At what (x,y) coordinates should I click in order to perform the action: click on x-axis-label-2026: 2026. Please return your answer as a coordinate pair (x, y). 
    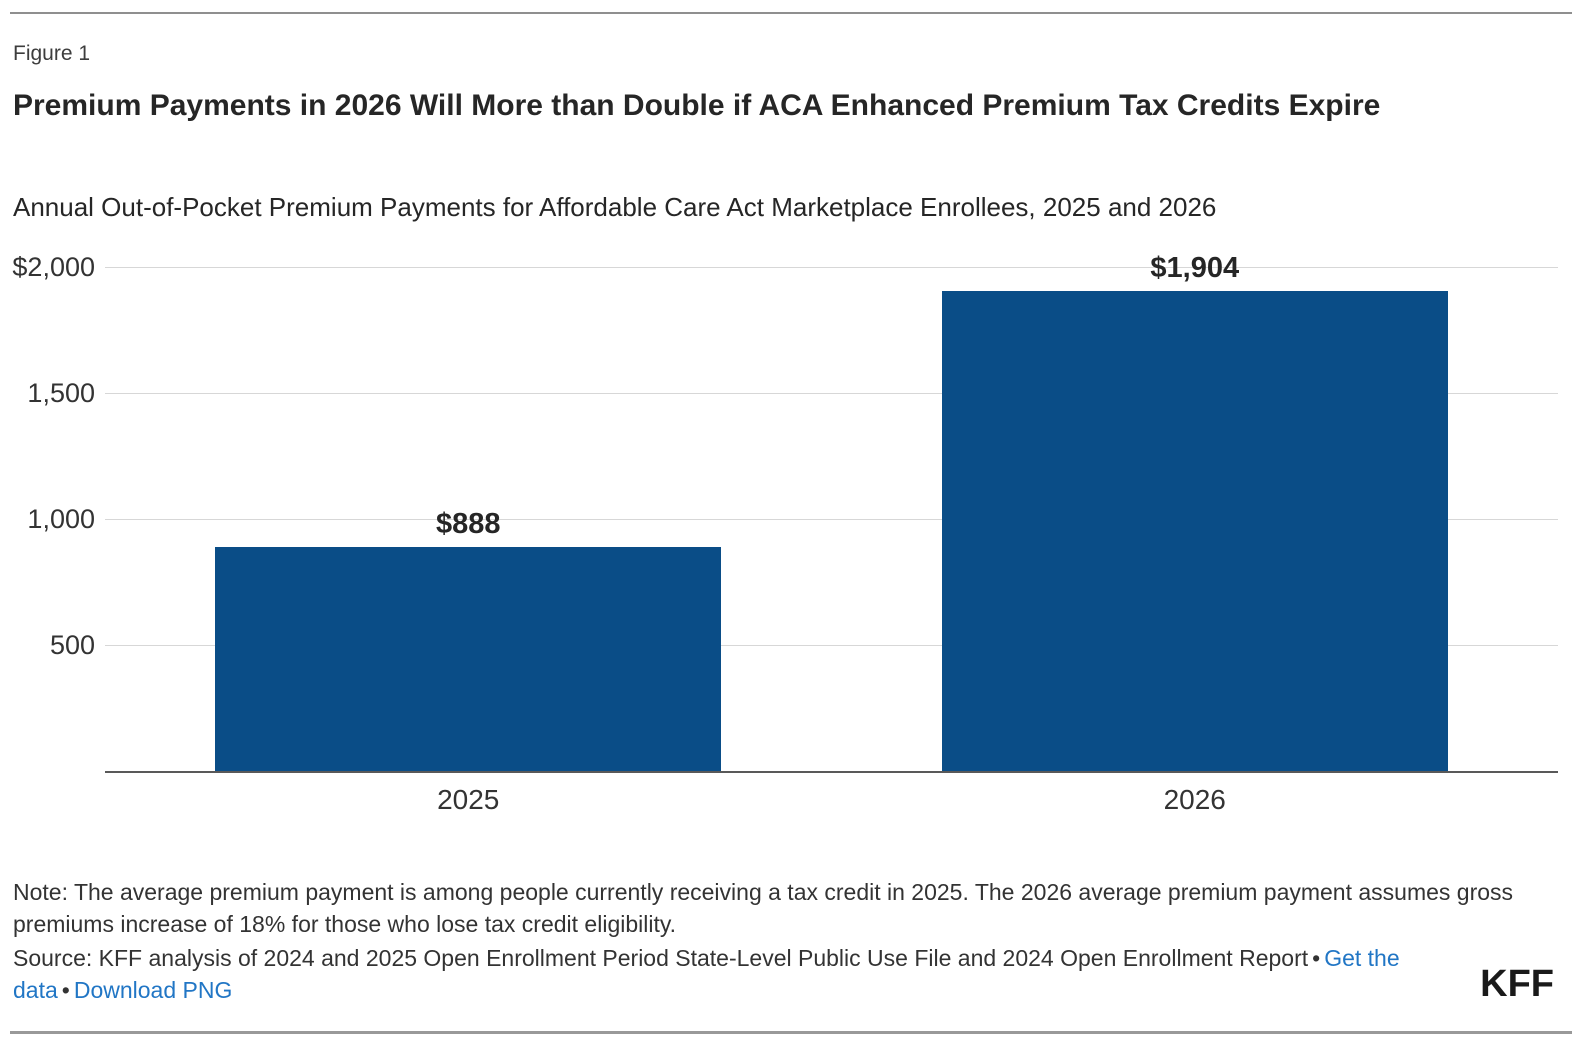
    Looking at the image, I should click on (1194, 799).